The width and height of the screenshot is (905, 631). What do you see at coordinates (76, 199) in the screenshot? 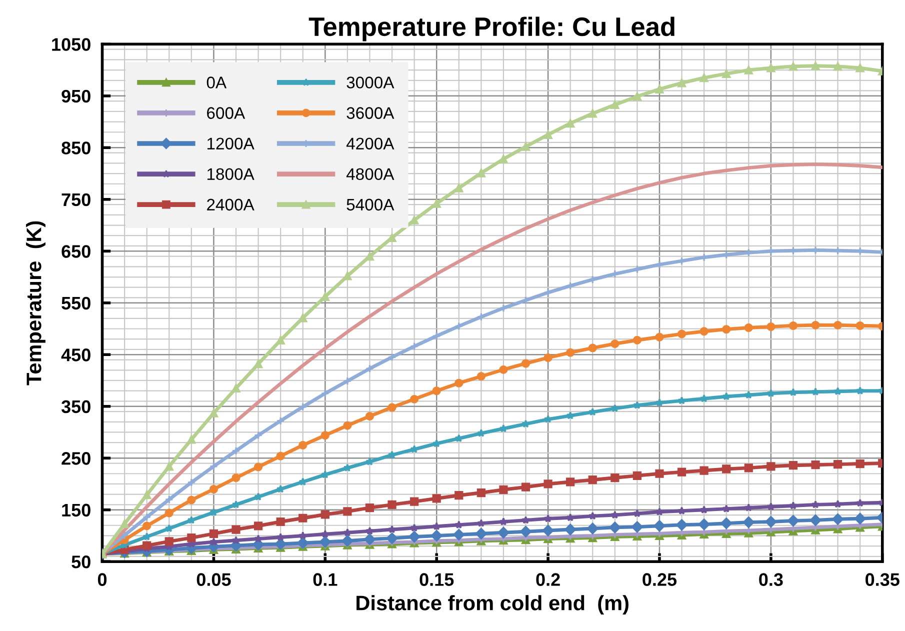
I see `y-tick-label: 750` at bounding box center [76, 199].